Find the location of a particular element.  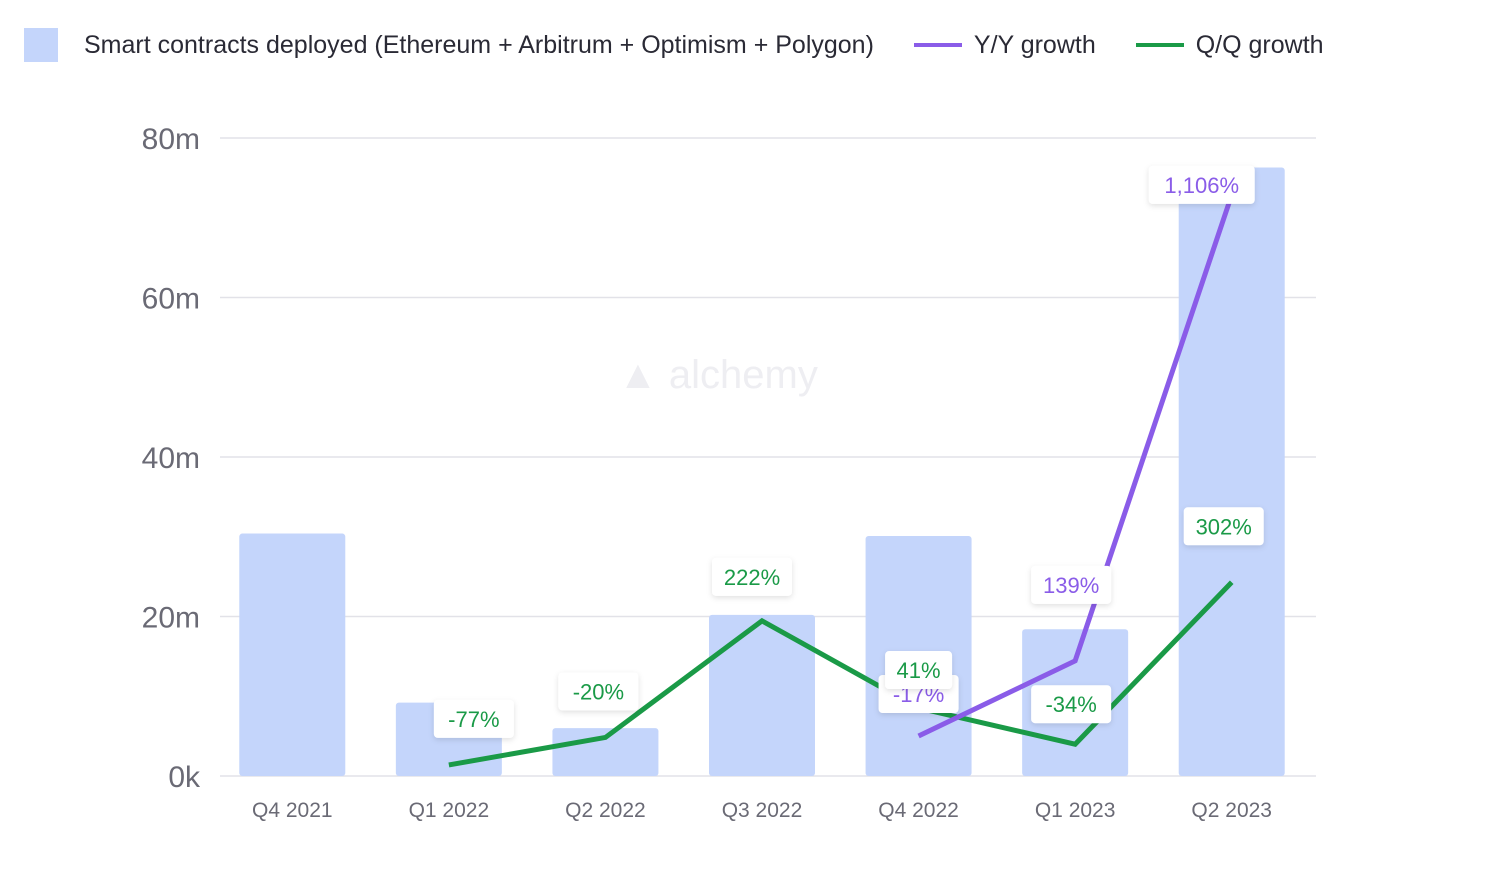

data-label-text: -77% is located at coordinates (473, 719).